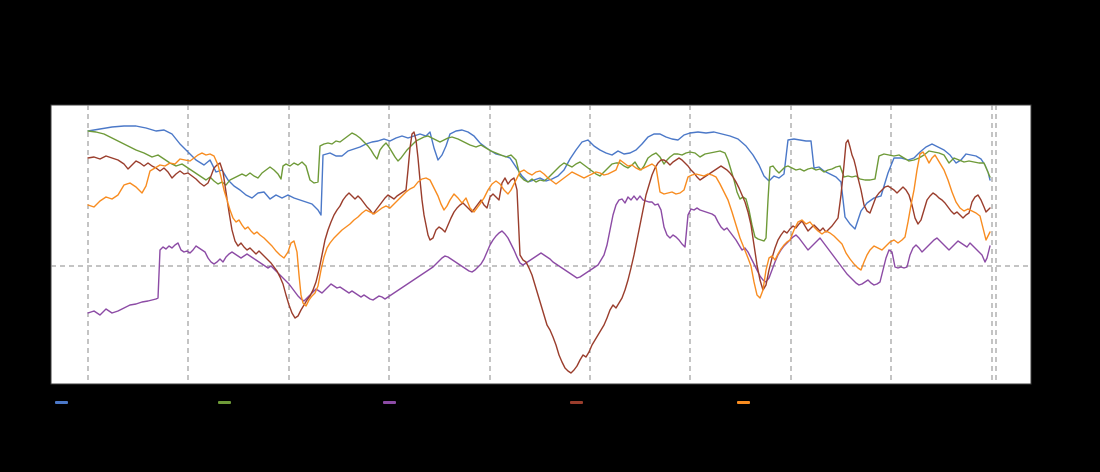 Image resolution: width=1100 pixels, height=472 pixels. Describe the element at coordinates (61, 402) in the screenshot. I see `legend-swatch-blue` at that location.